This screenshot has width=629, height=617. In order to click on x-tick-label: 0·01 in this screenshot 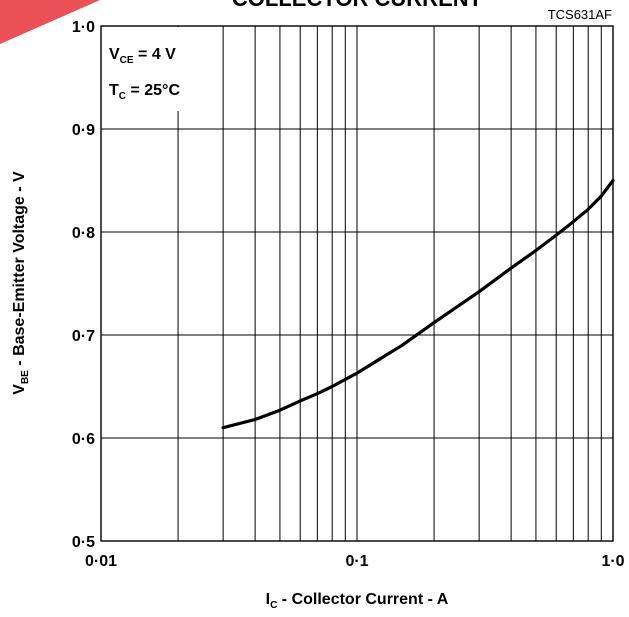, I will do `click(101, 561)`.